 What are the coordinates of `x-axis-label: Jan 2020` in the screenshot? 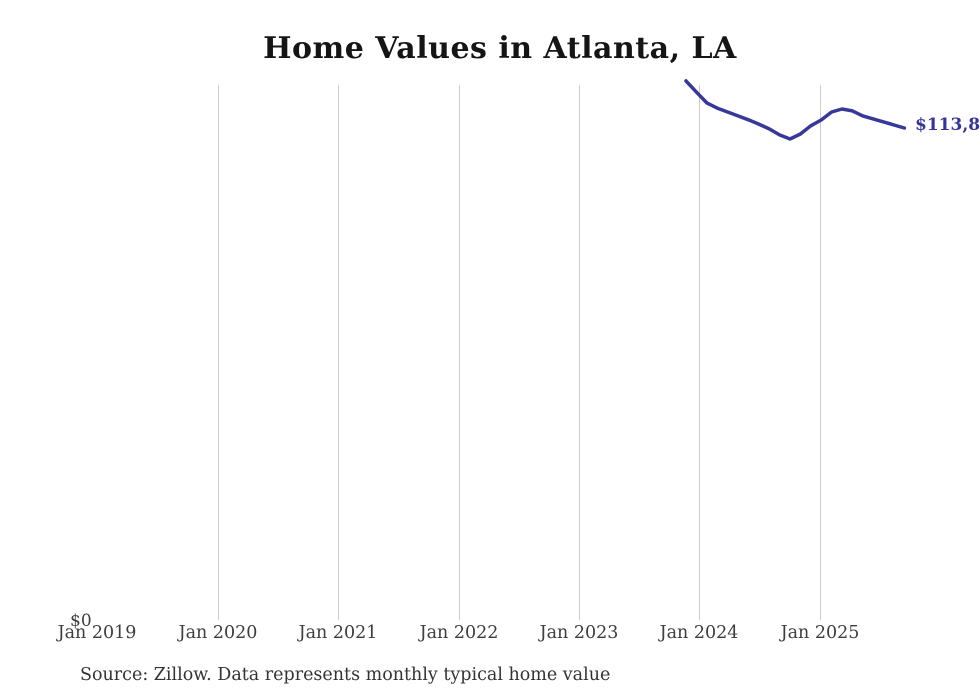 It's located at (218, 633).